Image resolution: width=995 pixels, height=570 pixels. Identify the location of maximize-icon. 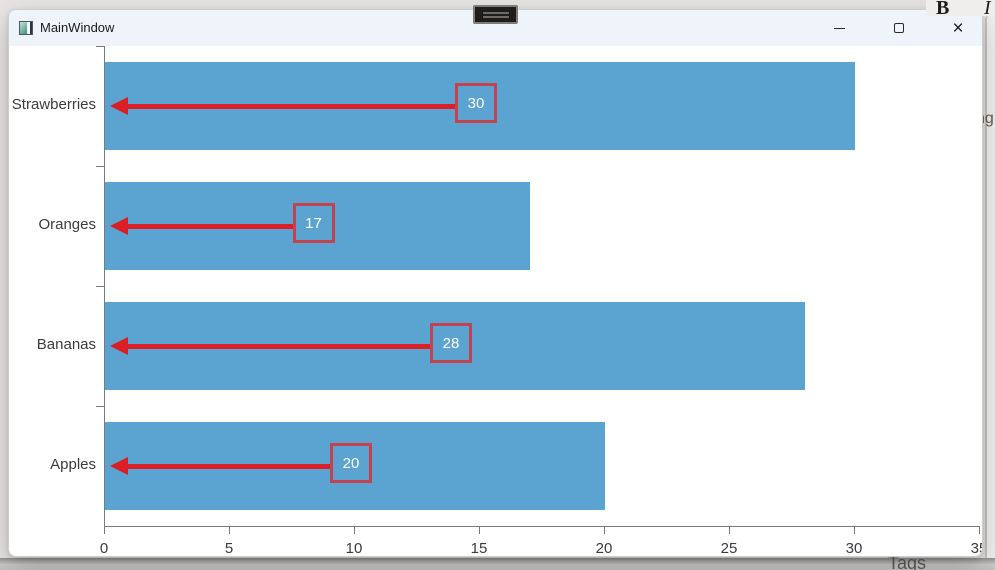
(899, 28).